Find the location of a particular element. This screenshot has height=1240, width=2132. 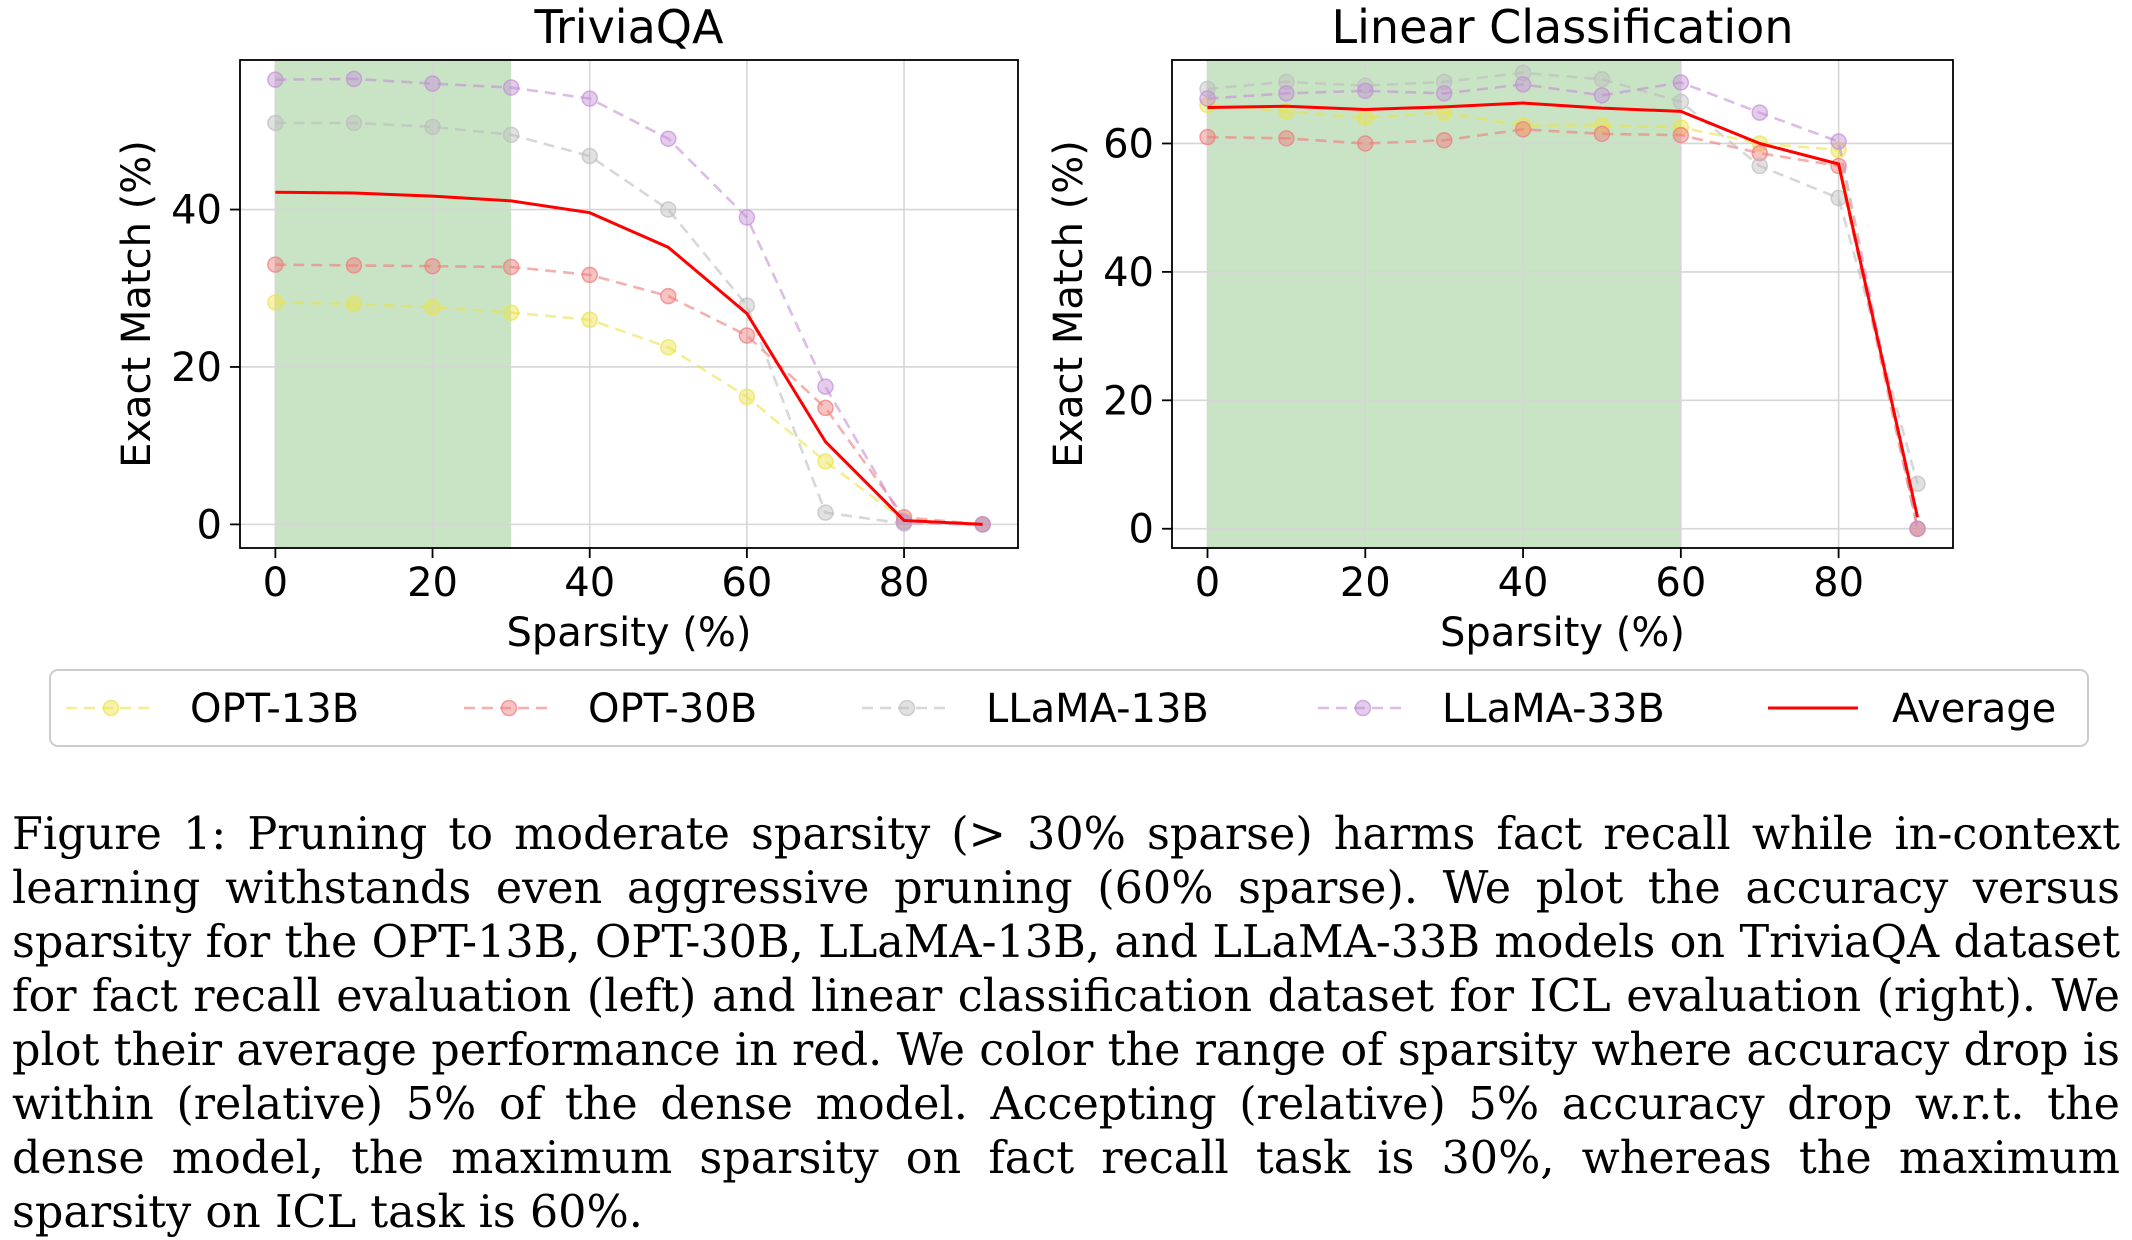

legend-marker-opt-30b is located at coordinates (509, 708).